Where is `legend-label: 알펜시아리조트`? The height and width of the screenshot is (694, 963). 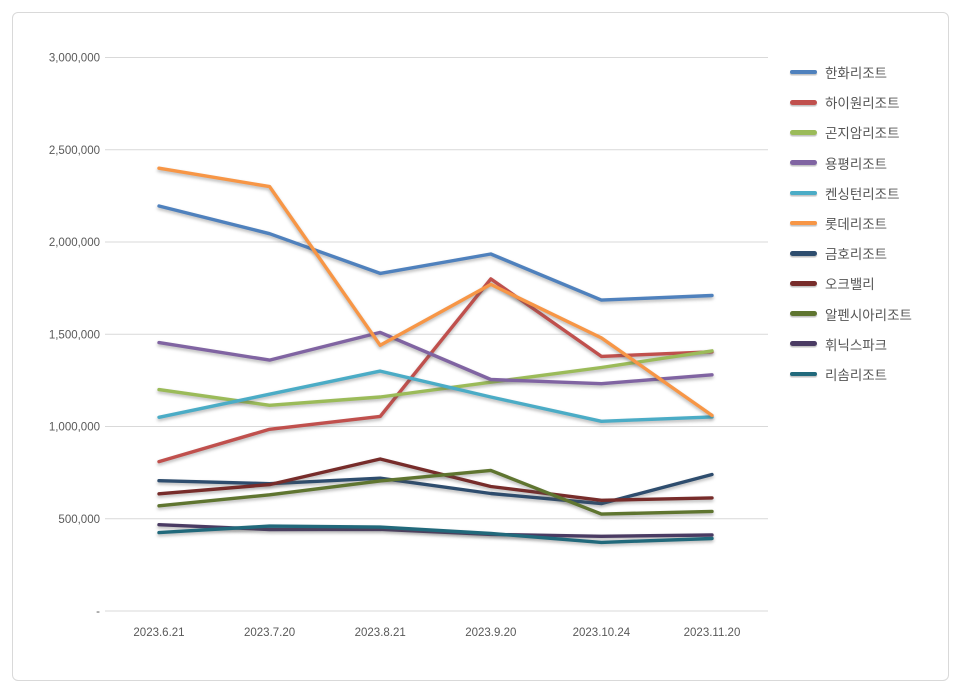 legend-label: 알펜시아리조트 is located at coordinates (868, 315).